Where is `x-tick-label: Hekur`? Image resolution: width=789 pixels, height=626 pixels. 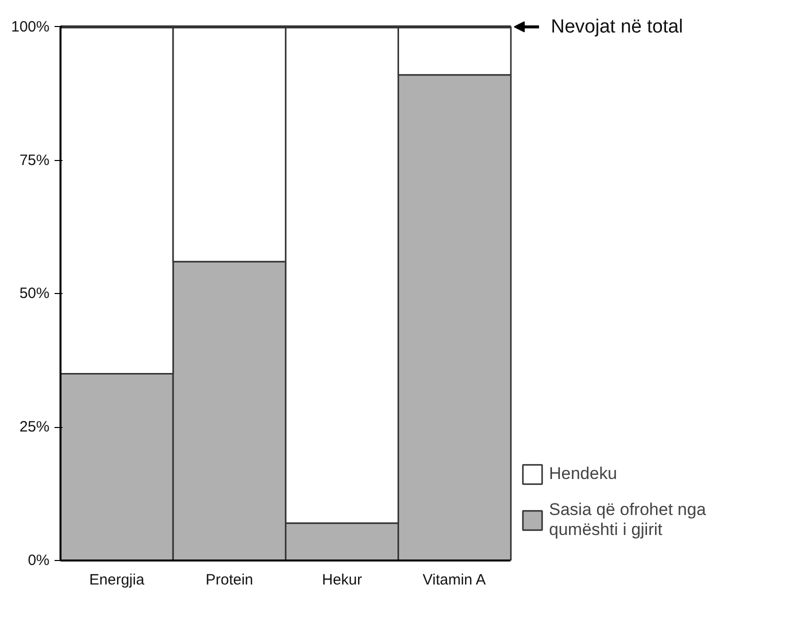 x-tick-label: Hekur is located at coordinates (342, 580).